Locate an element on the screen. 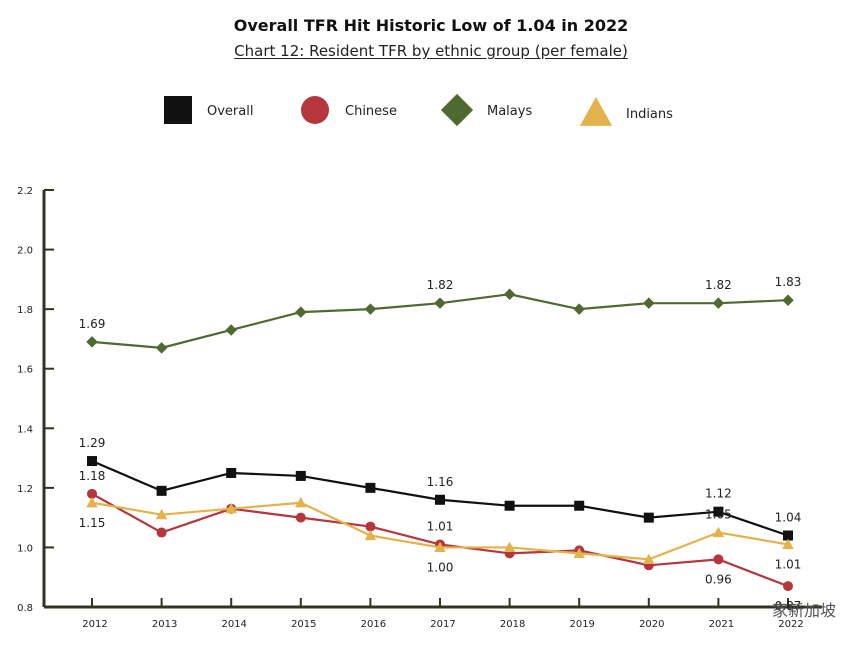  x-tick-label: 2018 is located at coordinates (512, 624).